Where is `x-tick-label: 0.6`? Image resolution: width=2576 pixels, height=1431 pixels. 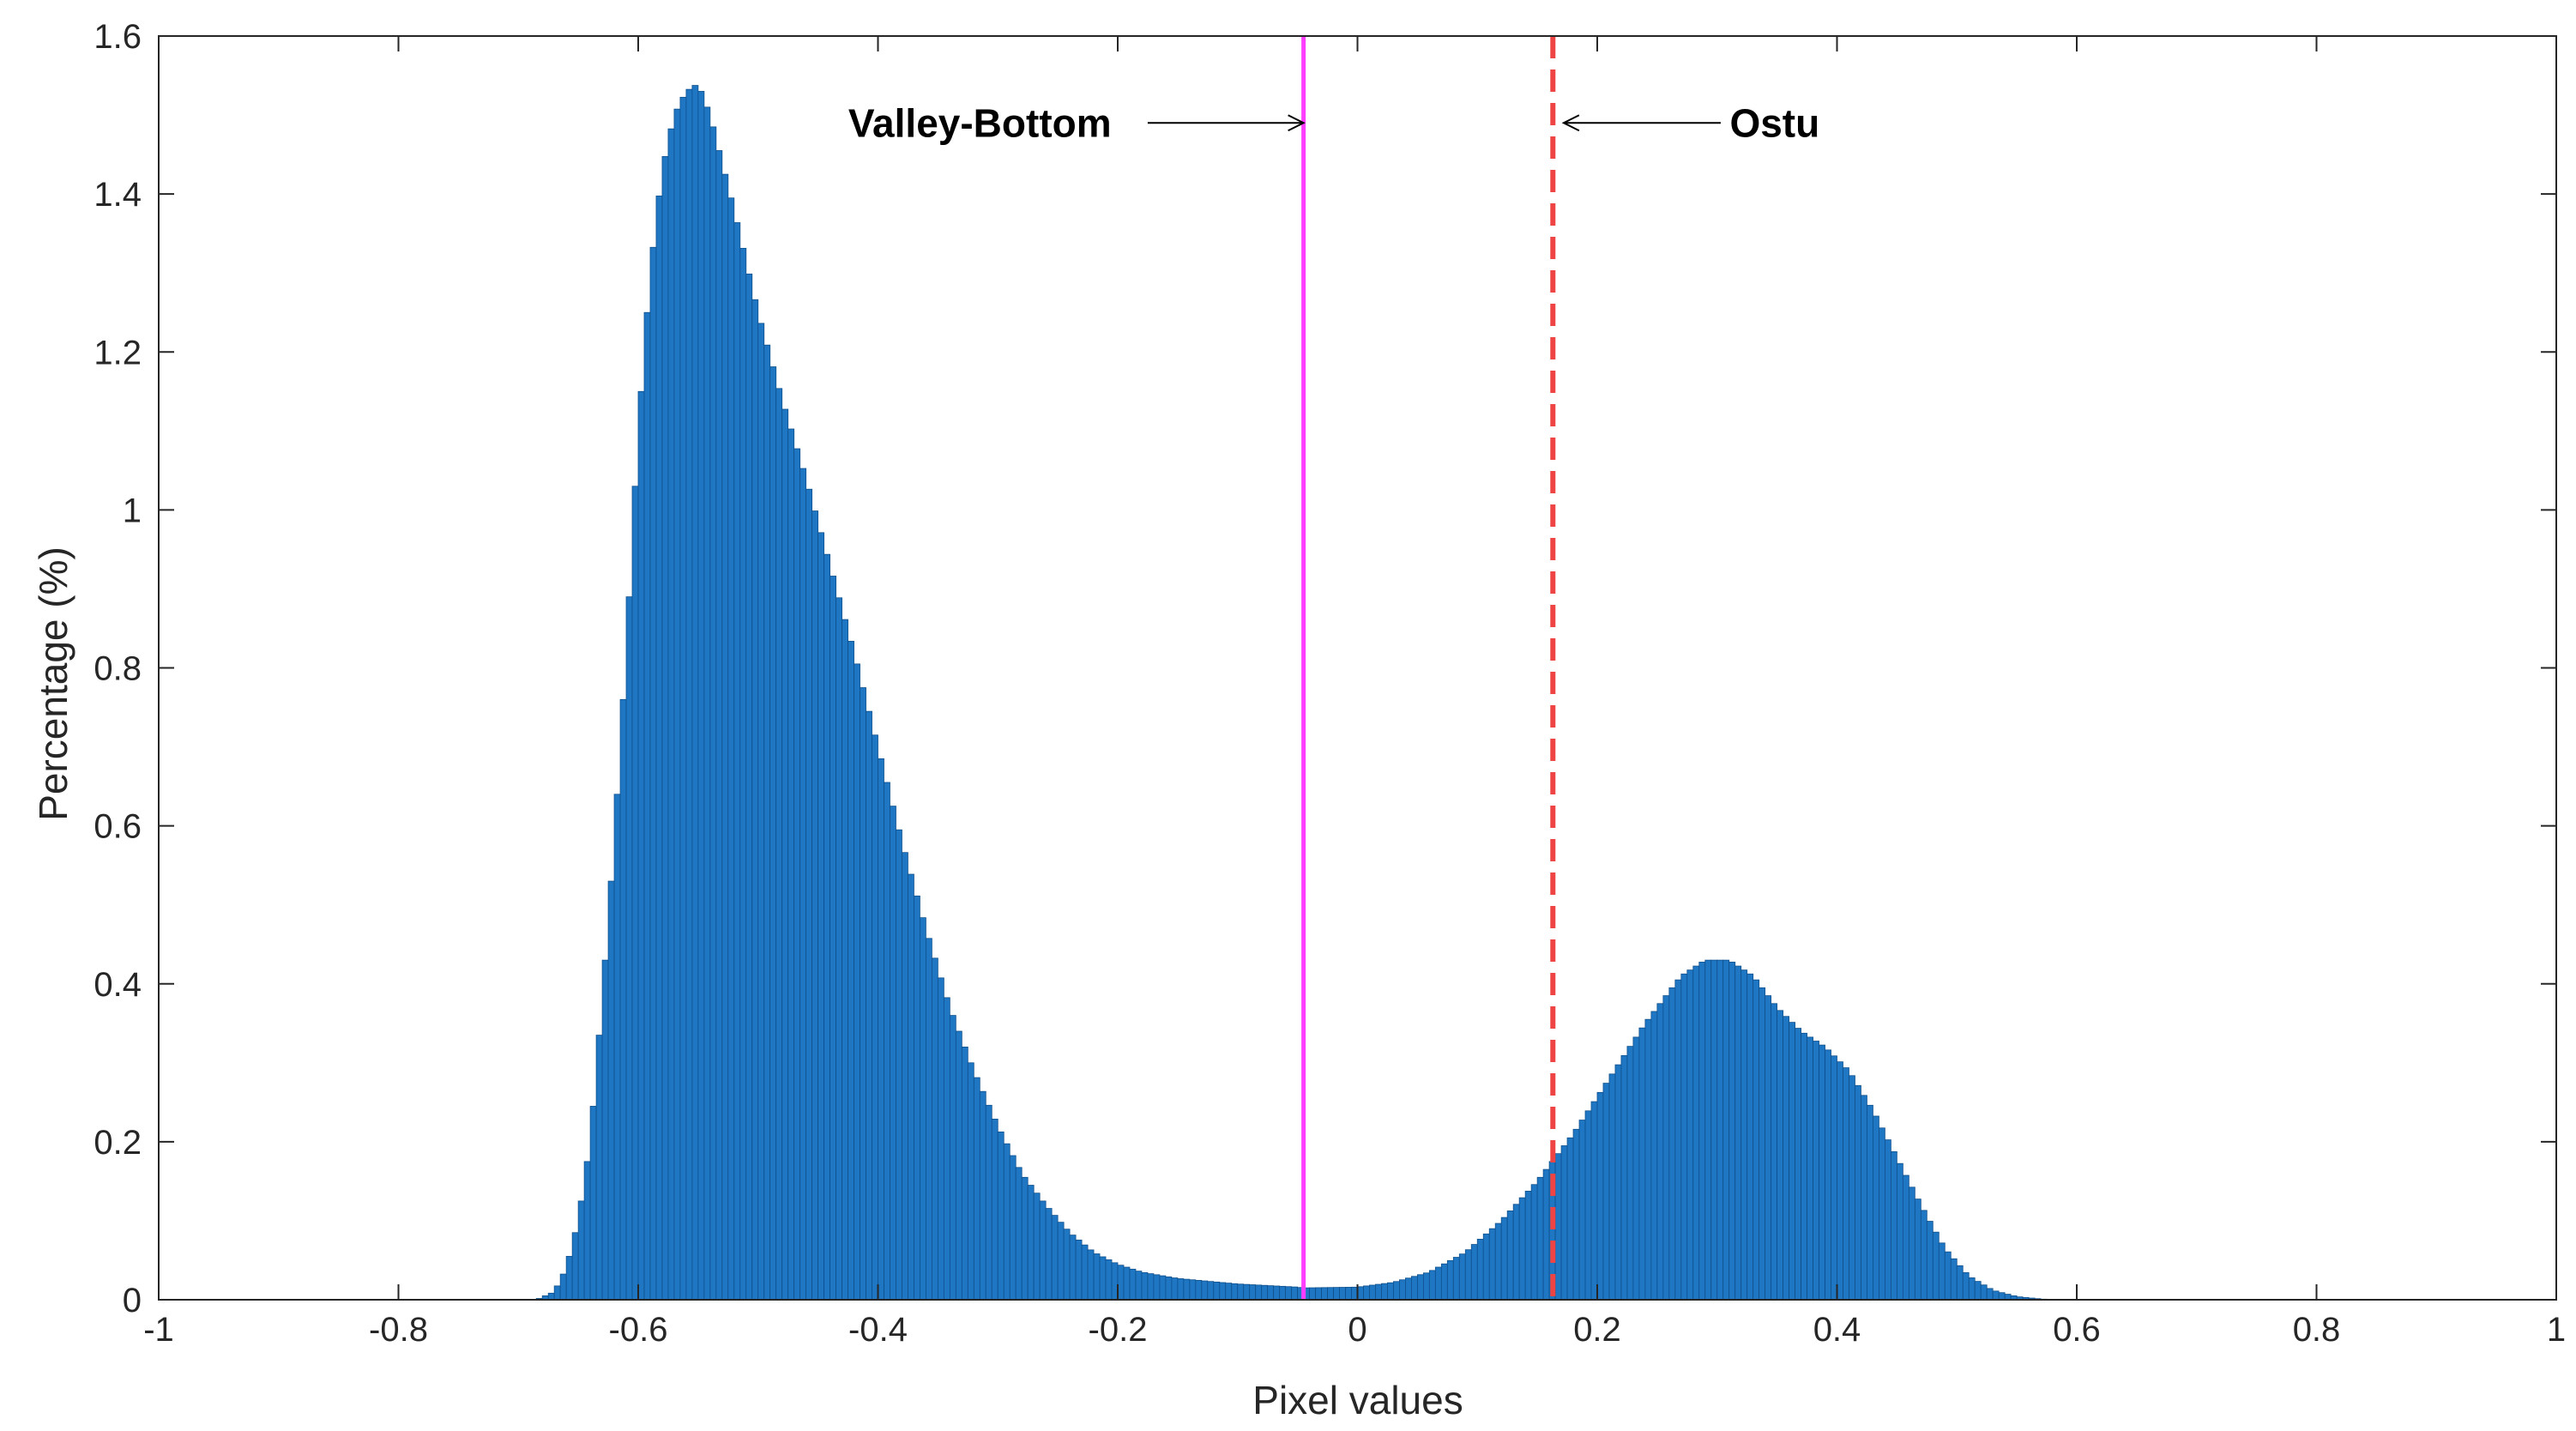
x-tick-label: 0.6 is located at coordinates (2077, 1330).